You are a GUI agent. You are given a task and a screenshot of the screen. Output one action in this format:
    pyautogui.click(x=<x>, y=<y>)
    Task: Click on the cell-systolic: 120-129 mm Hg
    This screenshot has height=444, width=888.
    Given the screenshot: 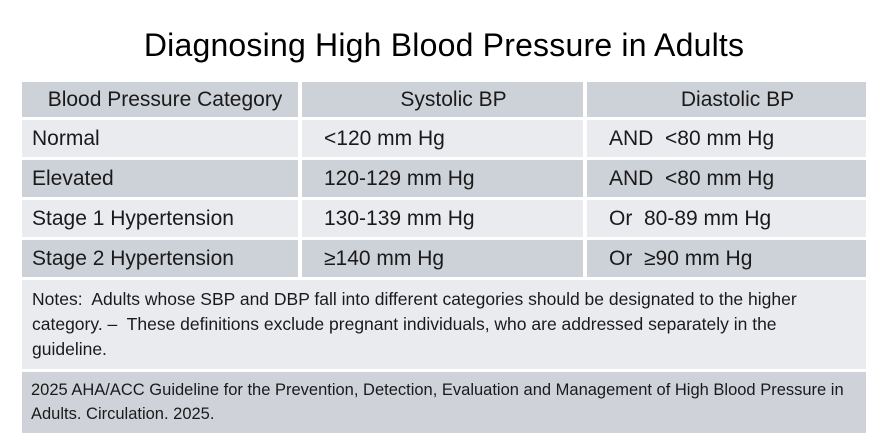 What is the action you would take?
    pyautogui.click(x=442, y=178)
    